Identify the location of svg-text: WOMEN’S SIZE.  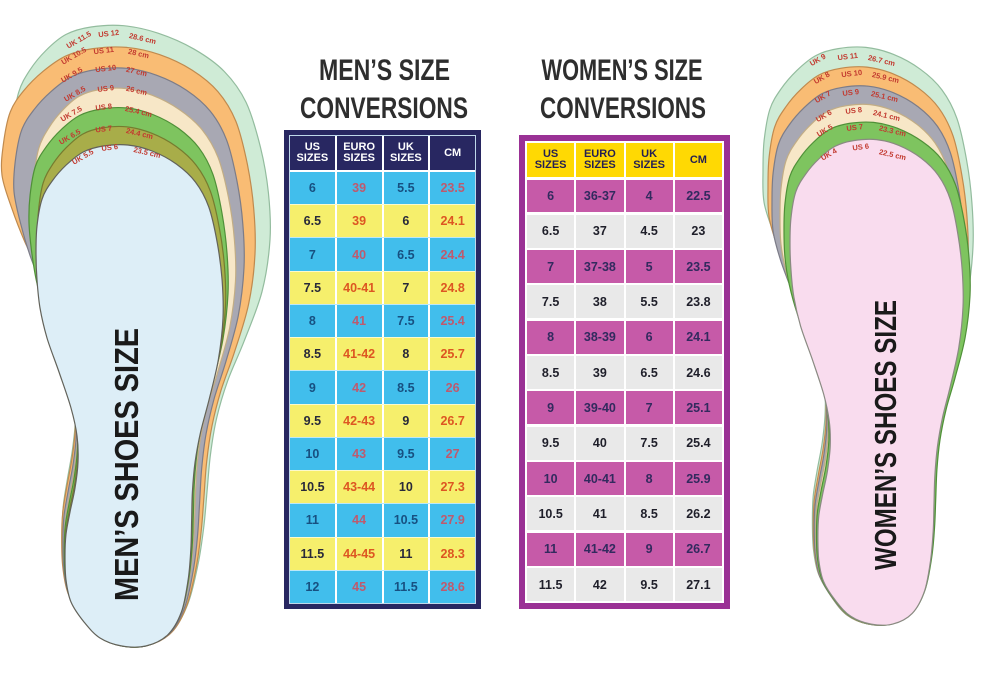
(622, 70).